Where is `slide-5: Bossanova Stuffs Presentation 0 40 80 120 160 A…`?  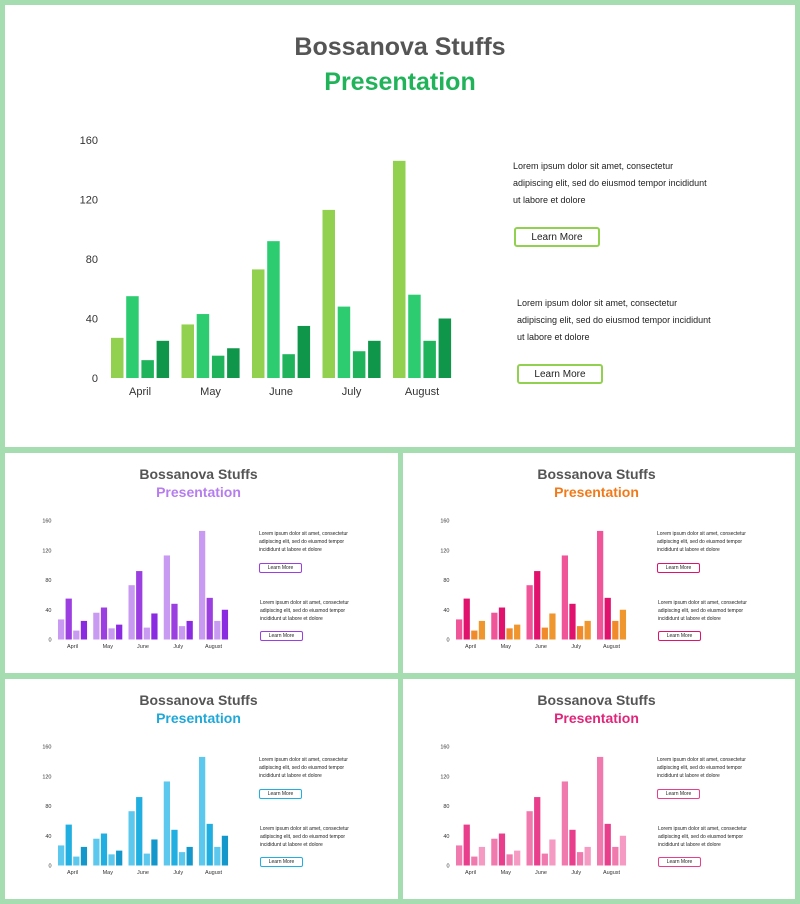 slide-5: Bossanova Stuffs Presentation 0 40 80 120 160 A… is located at coordinates (599, 789).